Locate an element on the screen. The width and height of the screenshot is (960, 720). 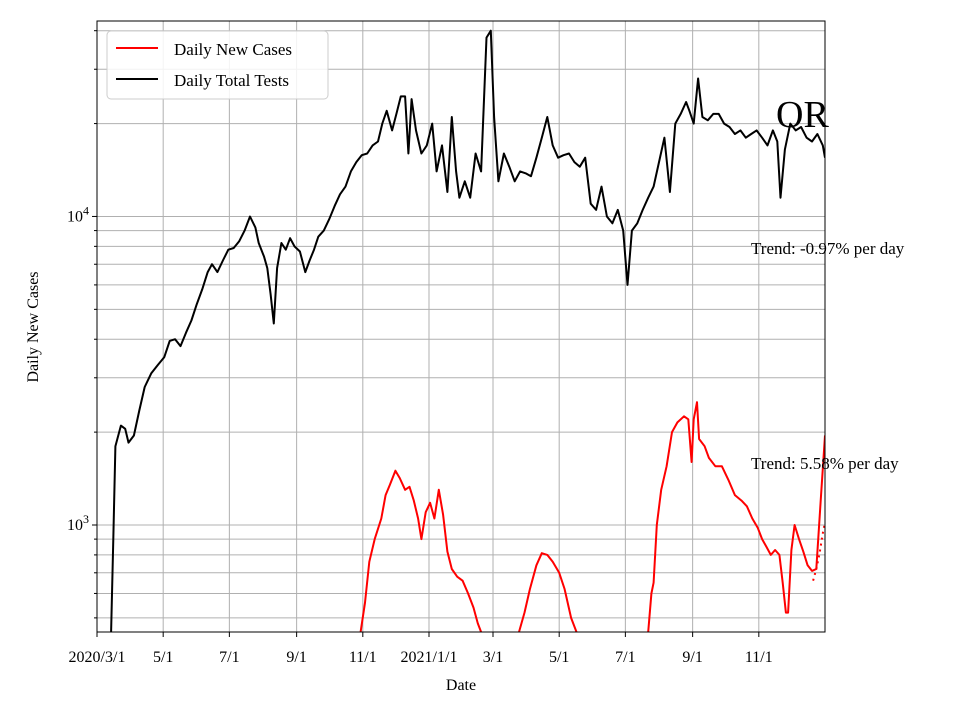
region-label: OR is located at coordinates (802, 115).